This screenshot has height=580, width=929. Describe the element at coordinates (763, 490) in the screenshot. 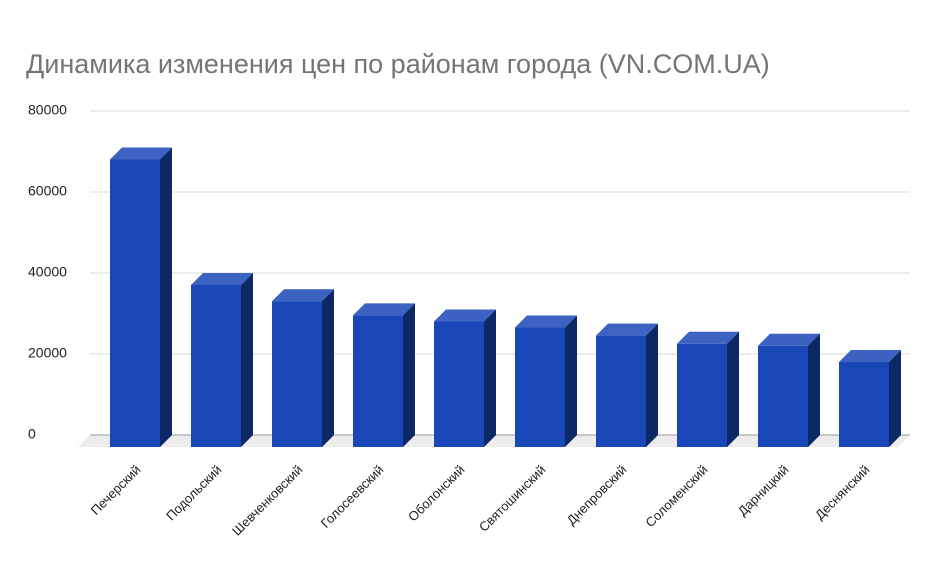

I see `x-tick-label: Дарницкий` at that location.